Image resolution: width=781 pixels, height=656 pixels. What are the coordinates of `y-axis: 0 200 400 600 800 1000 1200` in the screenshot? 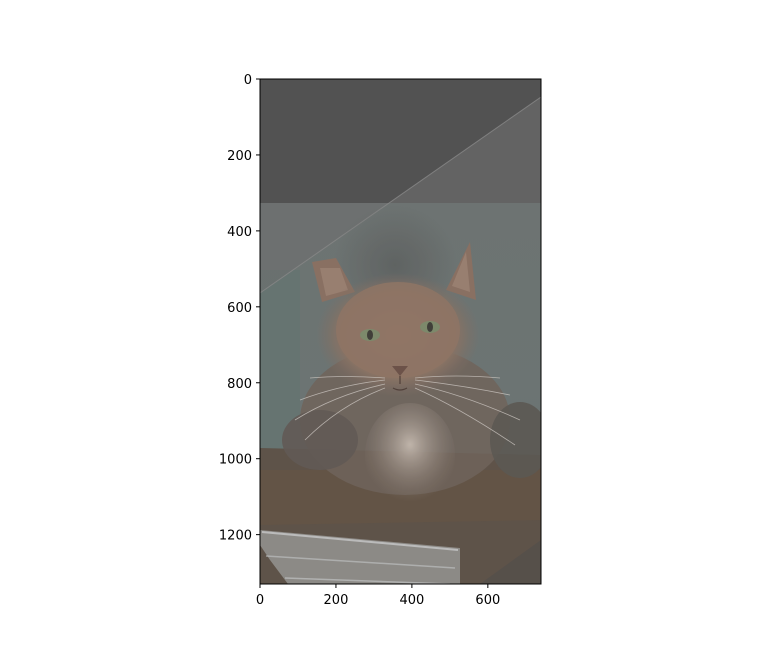 It's located at (239, 308).